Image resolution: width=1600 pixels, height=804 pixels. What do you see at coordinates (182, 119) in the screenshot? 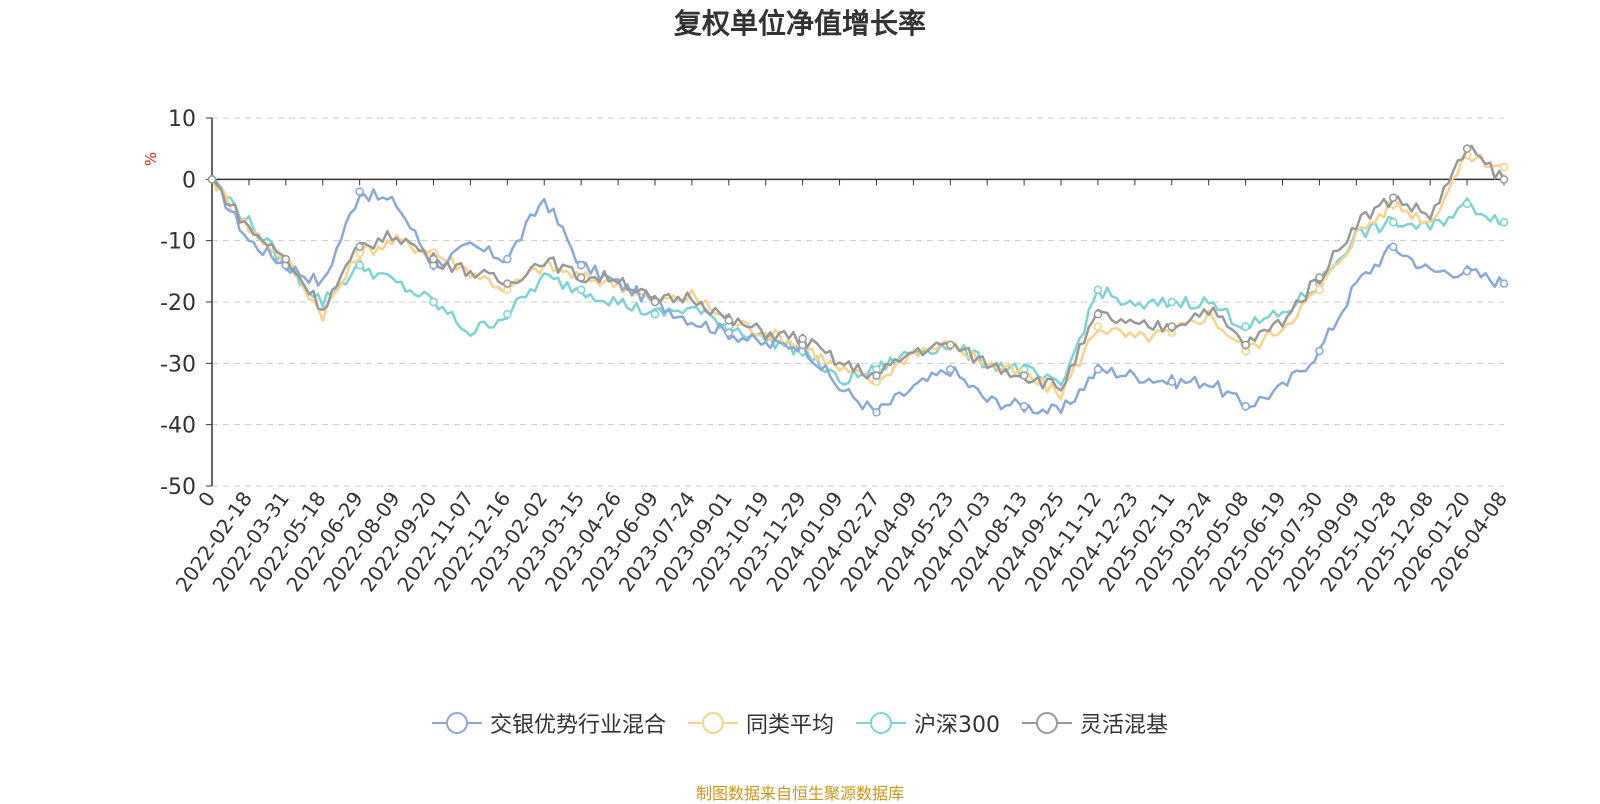
I see `y-tick-label: 10` at bounding box center [182, 119].